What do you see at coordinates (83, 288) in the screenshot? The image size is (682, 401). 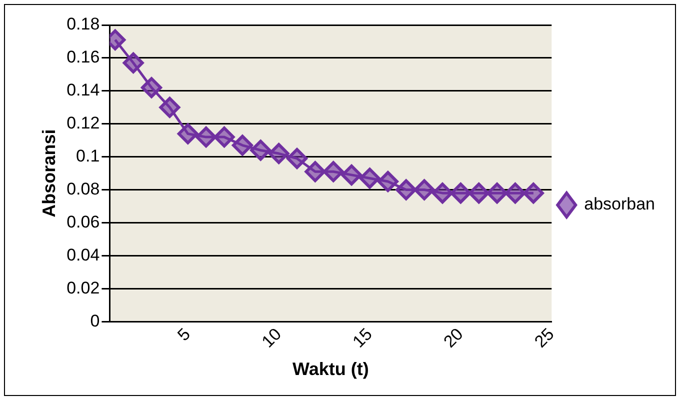 I see `y-tick-label: 0.02` at bounding box center [83, 288].